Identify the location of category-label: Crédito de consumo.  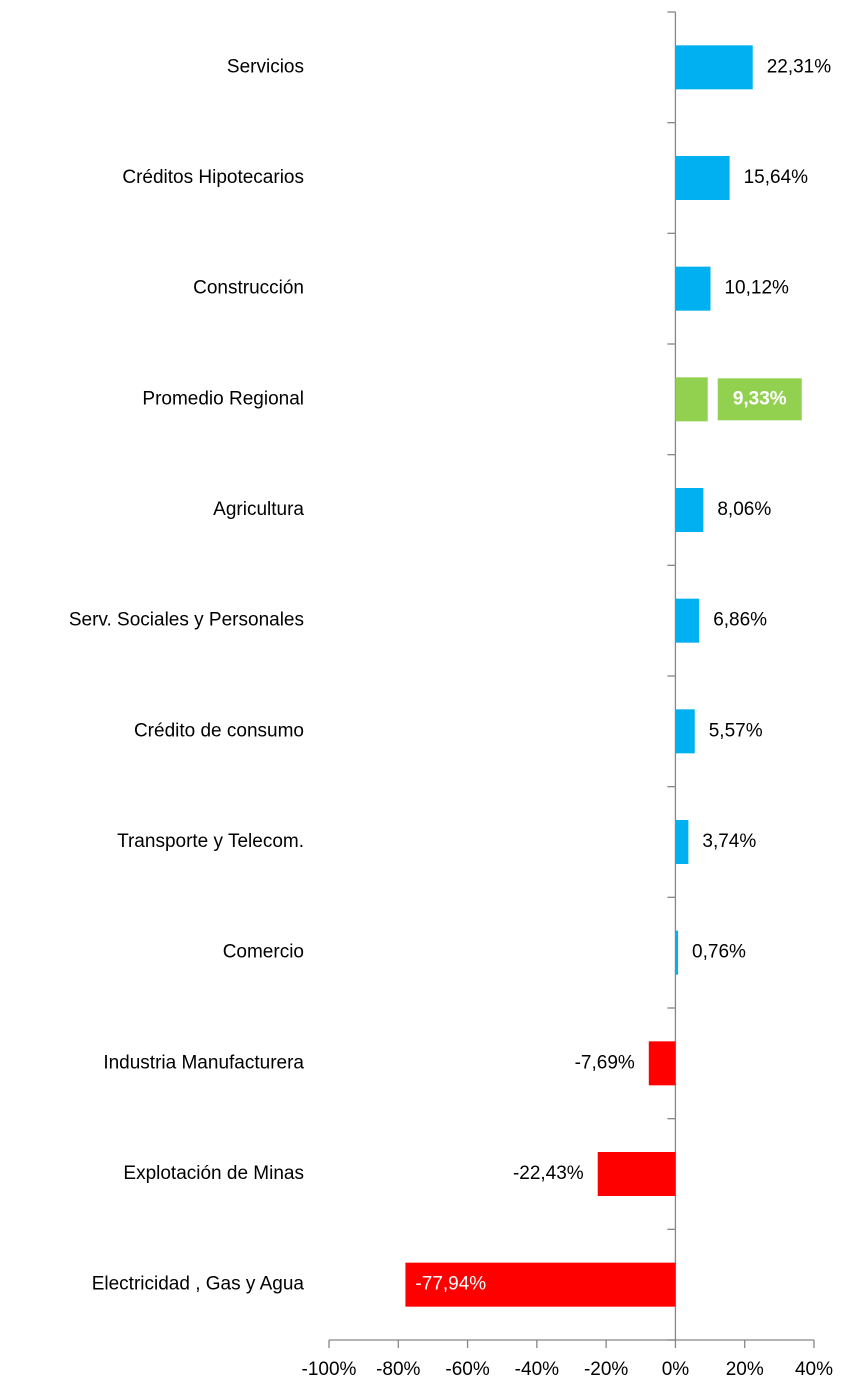
(219, 730).